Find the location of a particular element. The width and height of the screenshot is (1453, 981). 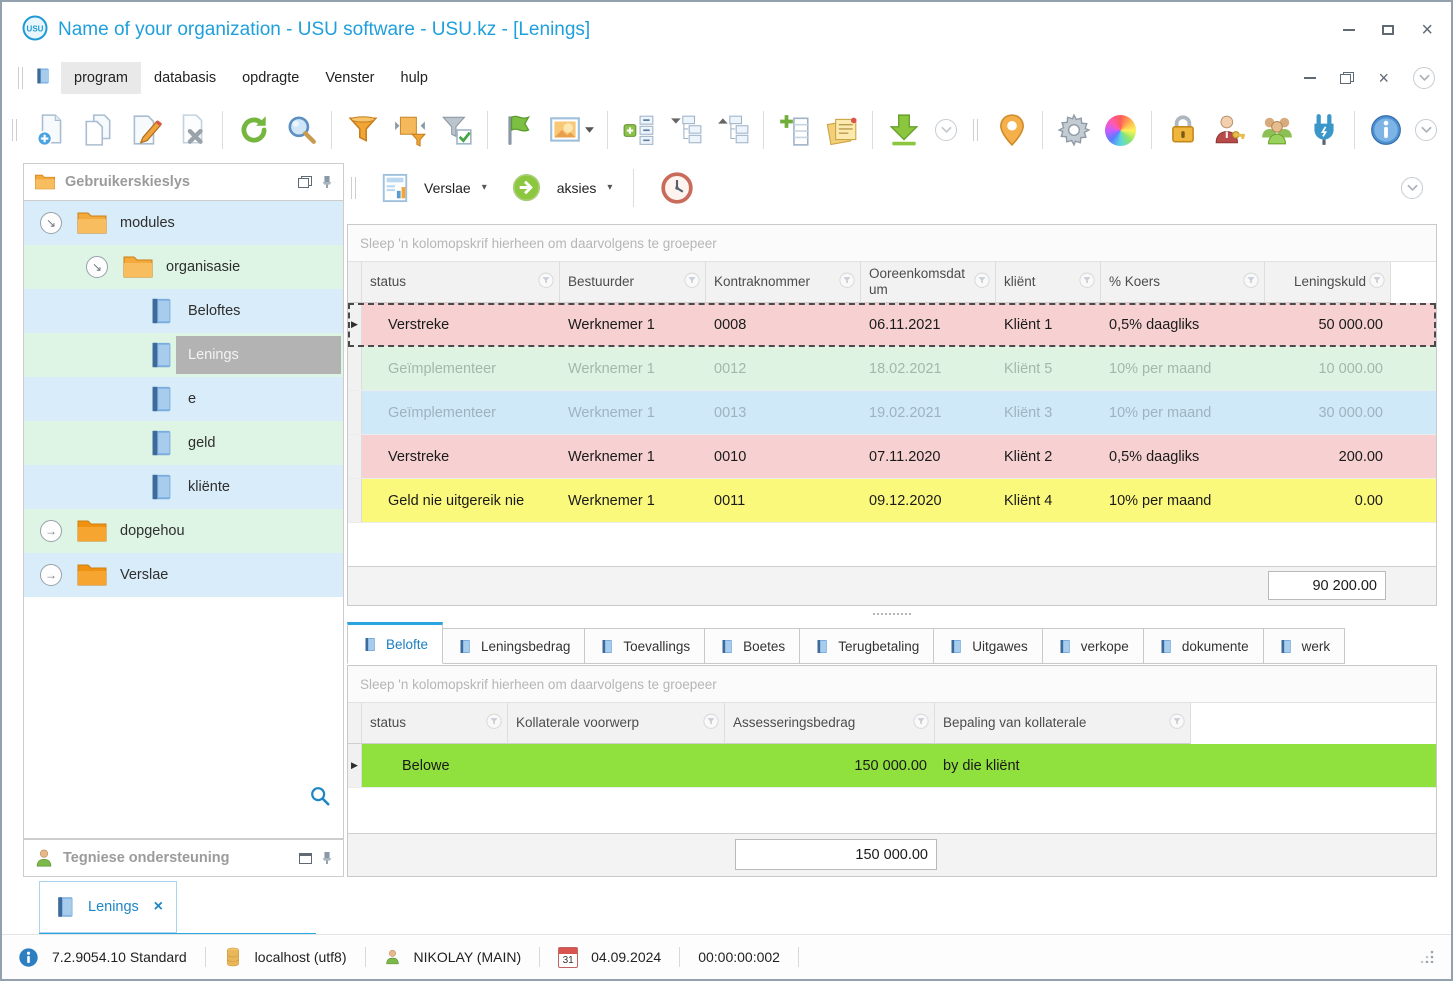

tree-item-dopgehou: → dopgehou is located at coordinates (183, 531).